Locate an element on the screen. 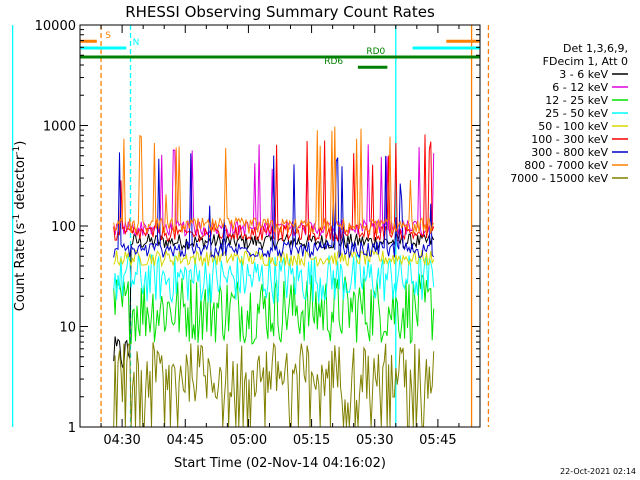  legend-label-1: 6 - 12 keV is located at coordinates (580, 87).